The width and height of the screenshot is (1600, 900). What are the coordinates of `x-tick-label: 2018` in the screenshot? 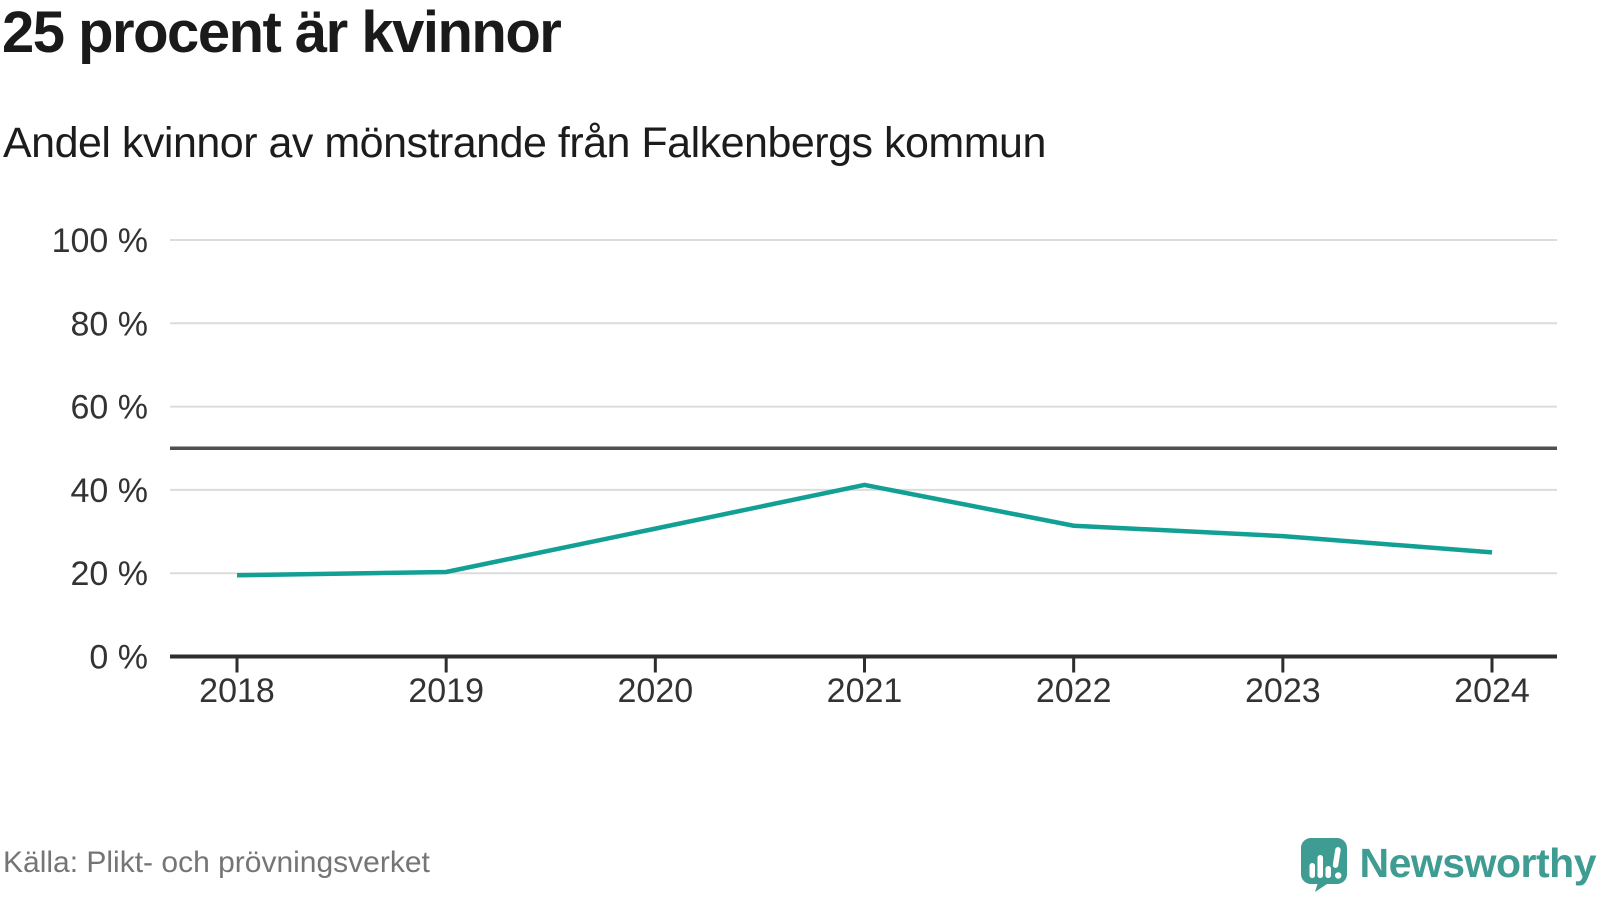 It's located at (237, 691).